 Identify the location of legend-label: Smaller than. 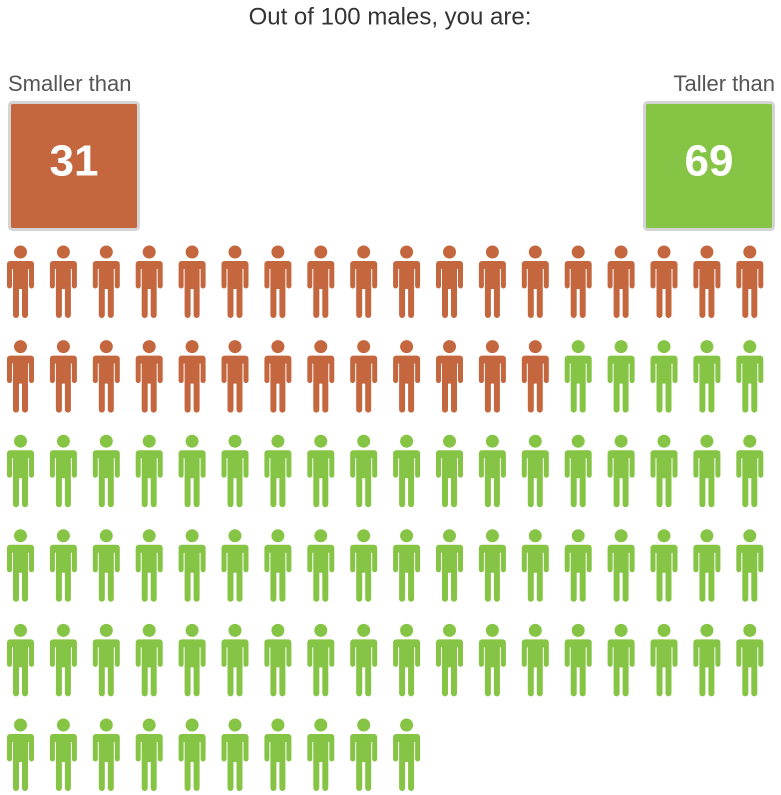
(70, 83).